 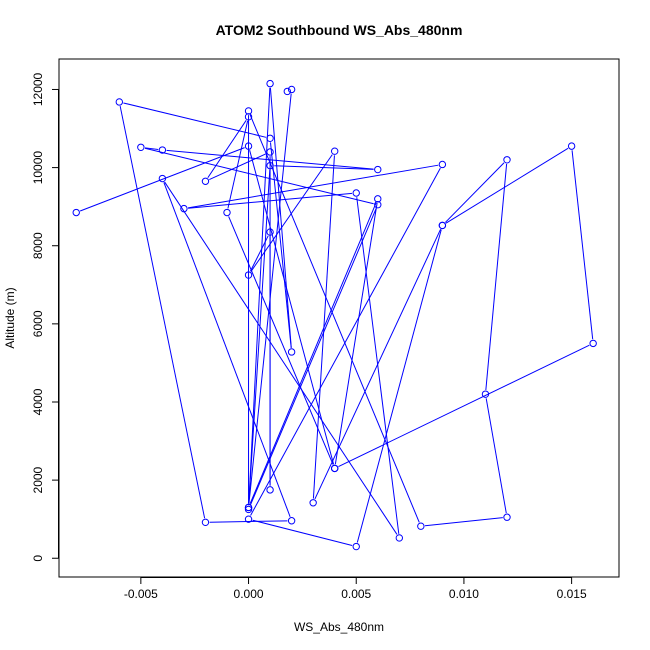 I want to click on x-axis-label: WS_Abs_480nm, so click(x=339, y=627).